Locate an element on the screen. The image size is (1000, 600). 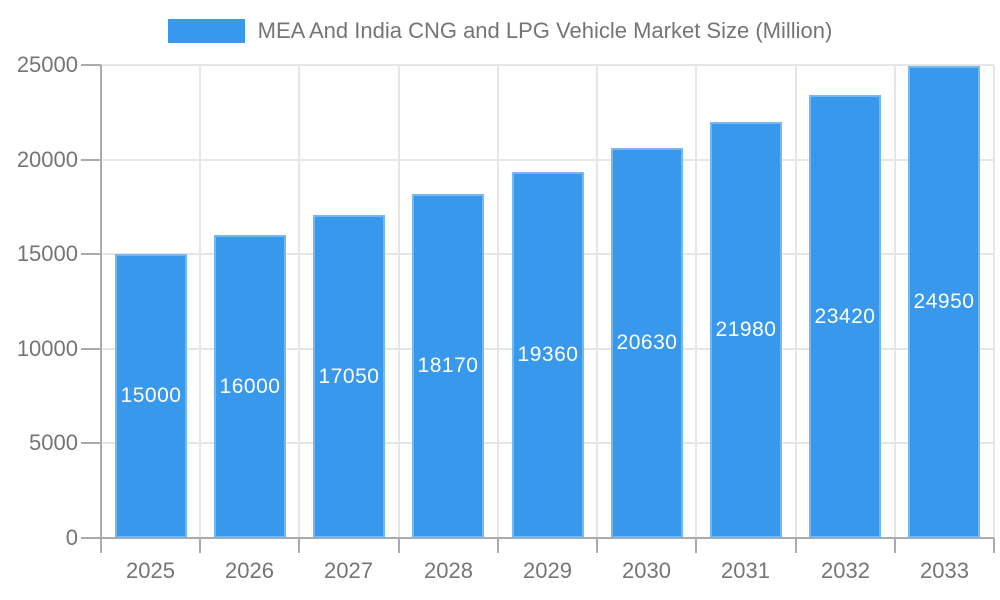
y-tick-label: 25000 is located at coordinates (47, 64).